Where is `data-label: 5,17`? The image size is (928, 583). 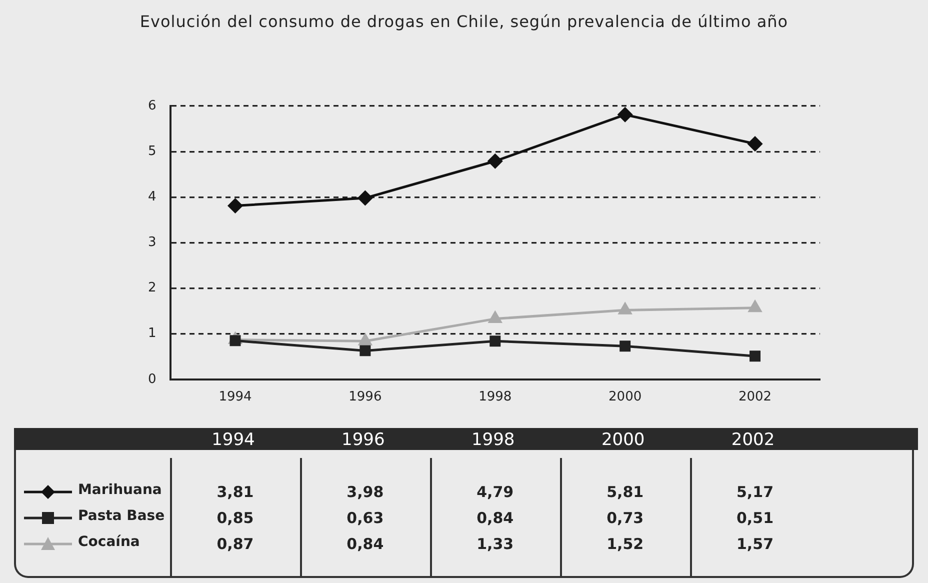 data-label: 5,17 is located at coordinates (755, 492).